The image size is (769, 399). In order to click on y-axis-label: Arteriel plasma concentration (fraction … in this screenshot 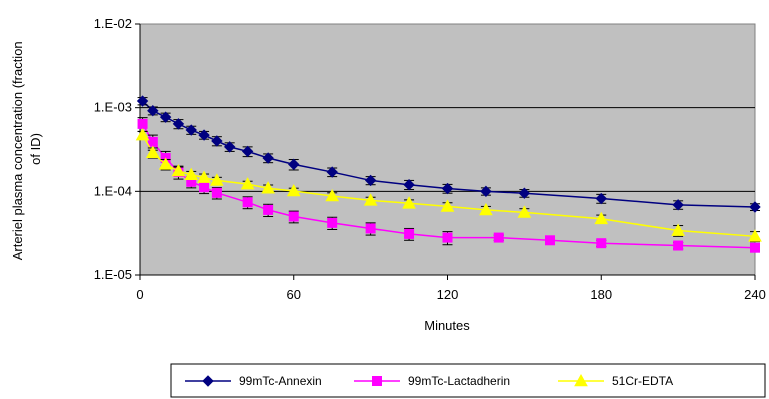, I will do `click(26, 149)`.